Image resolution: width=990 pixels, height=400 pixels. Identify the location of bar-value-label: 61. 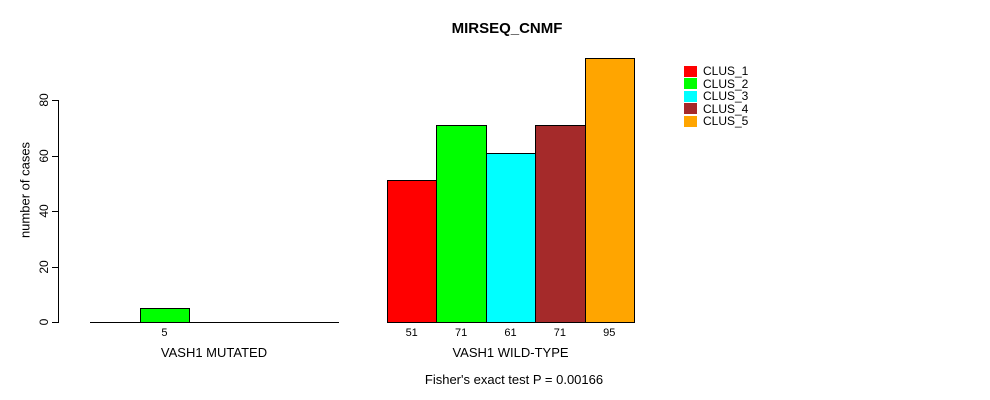
(510, 333).